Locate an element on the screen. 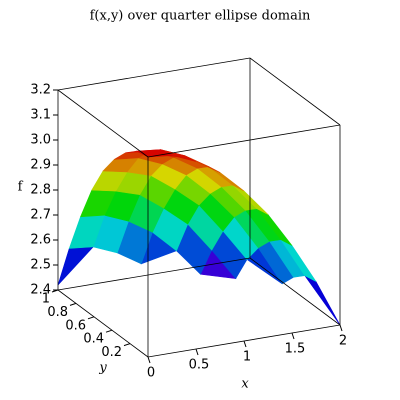 This screenshot has height=400, width=400. y-tick-label: 0.4 is located at coordinates (93, 339).